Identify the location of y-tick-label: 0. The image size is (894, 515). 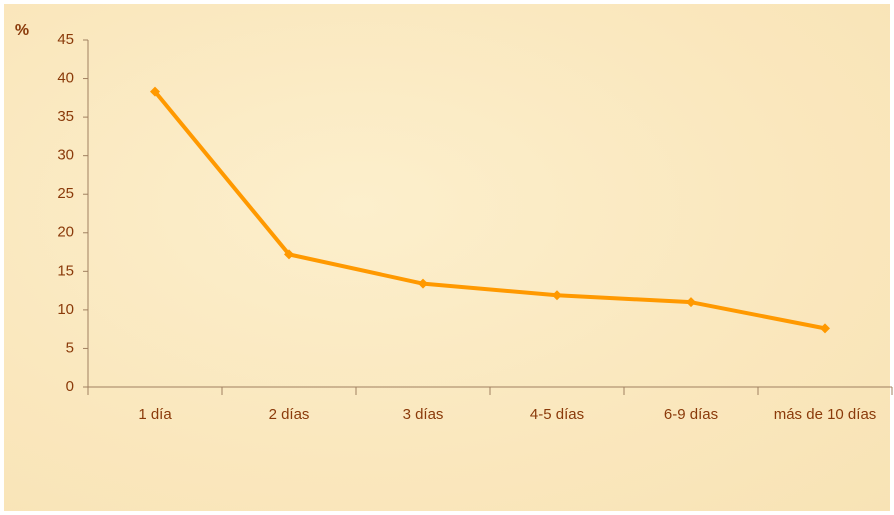
(70, 386).